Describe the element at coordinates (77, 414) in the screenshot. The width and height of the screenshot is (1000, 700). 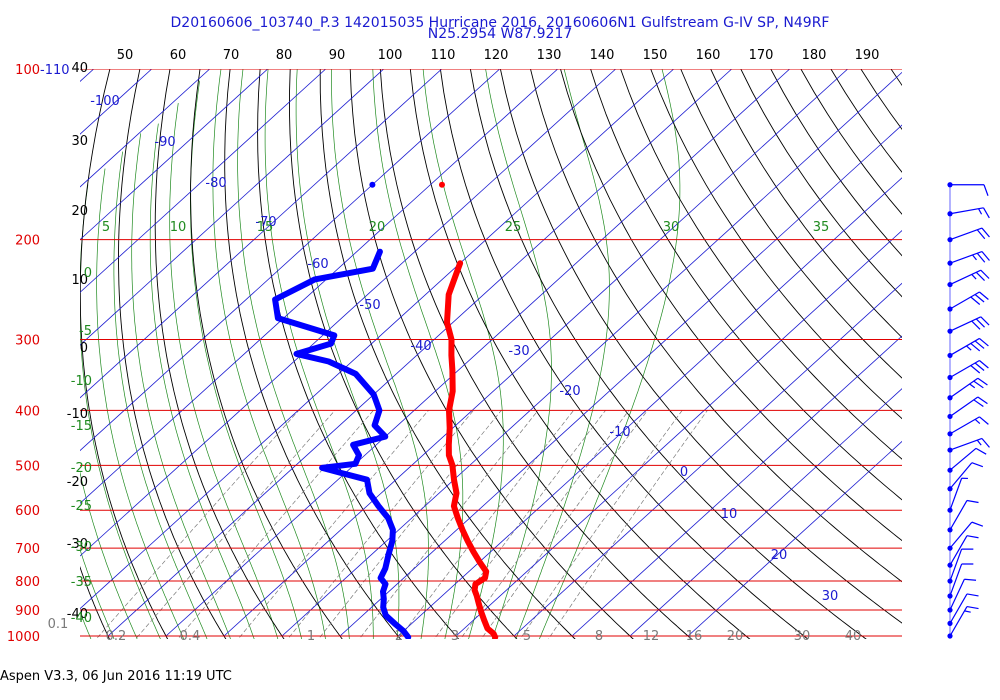
I see `altitude-label: -10` at that location.